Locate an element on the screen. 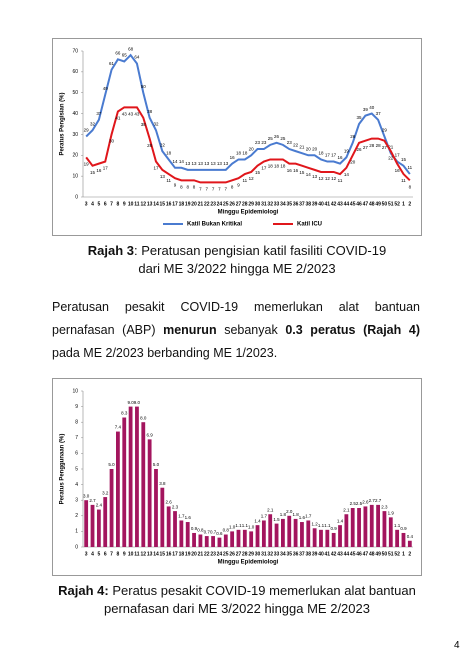  data-label: 1.8 is located at coordinates (295, 514).